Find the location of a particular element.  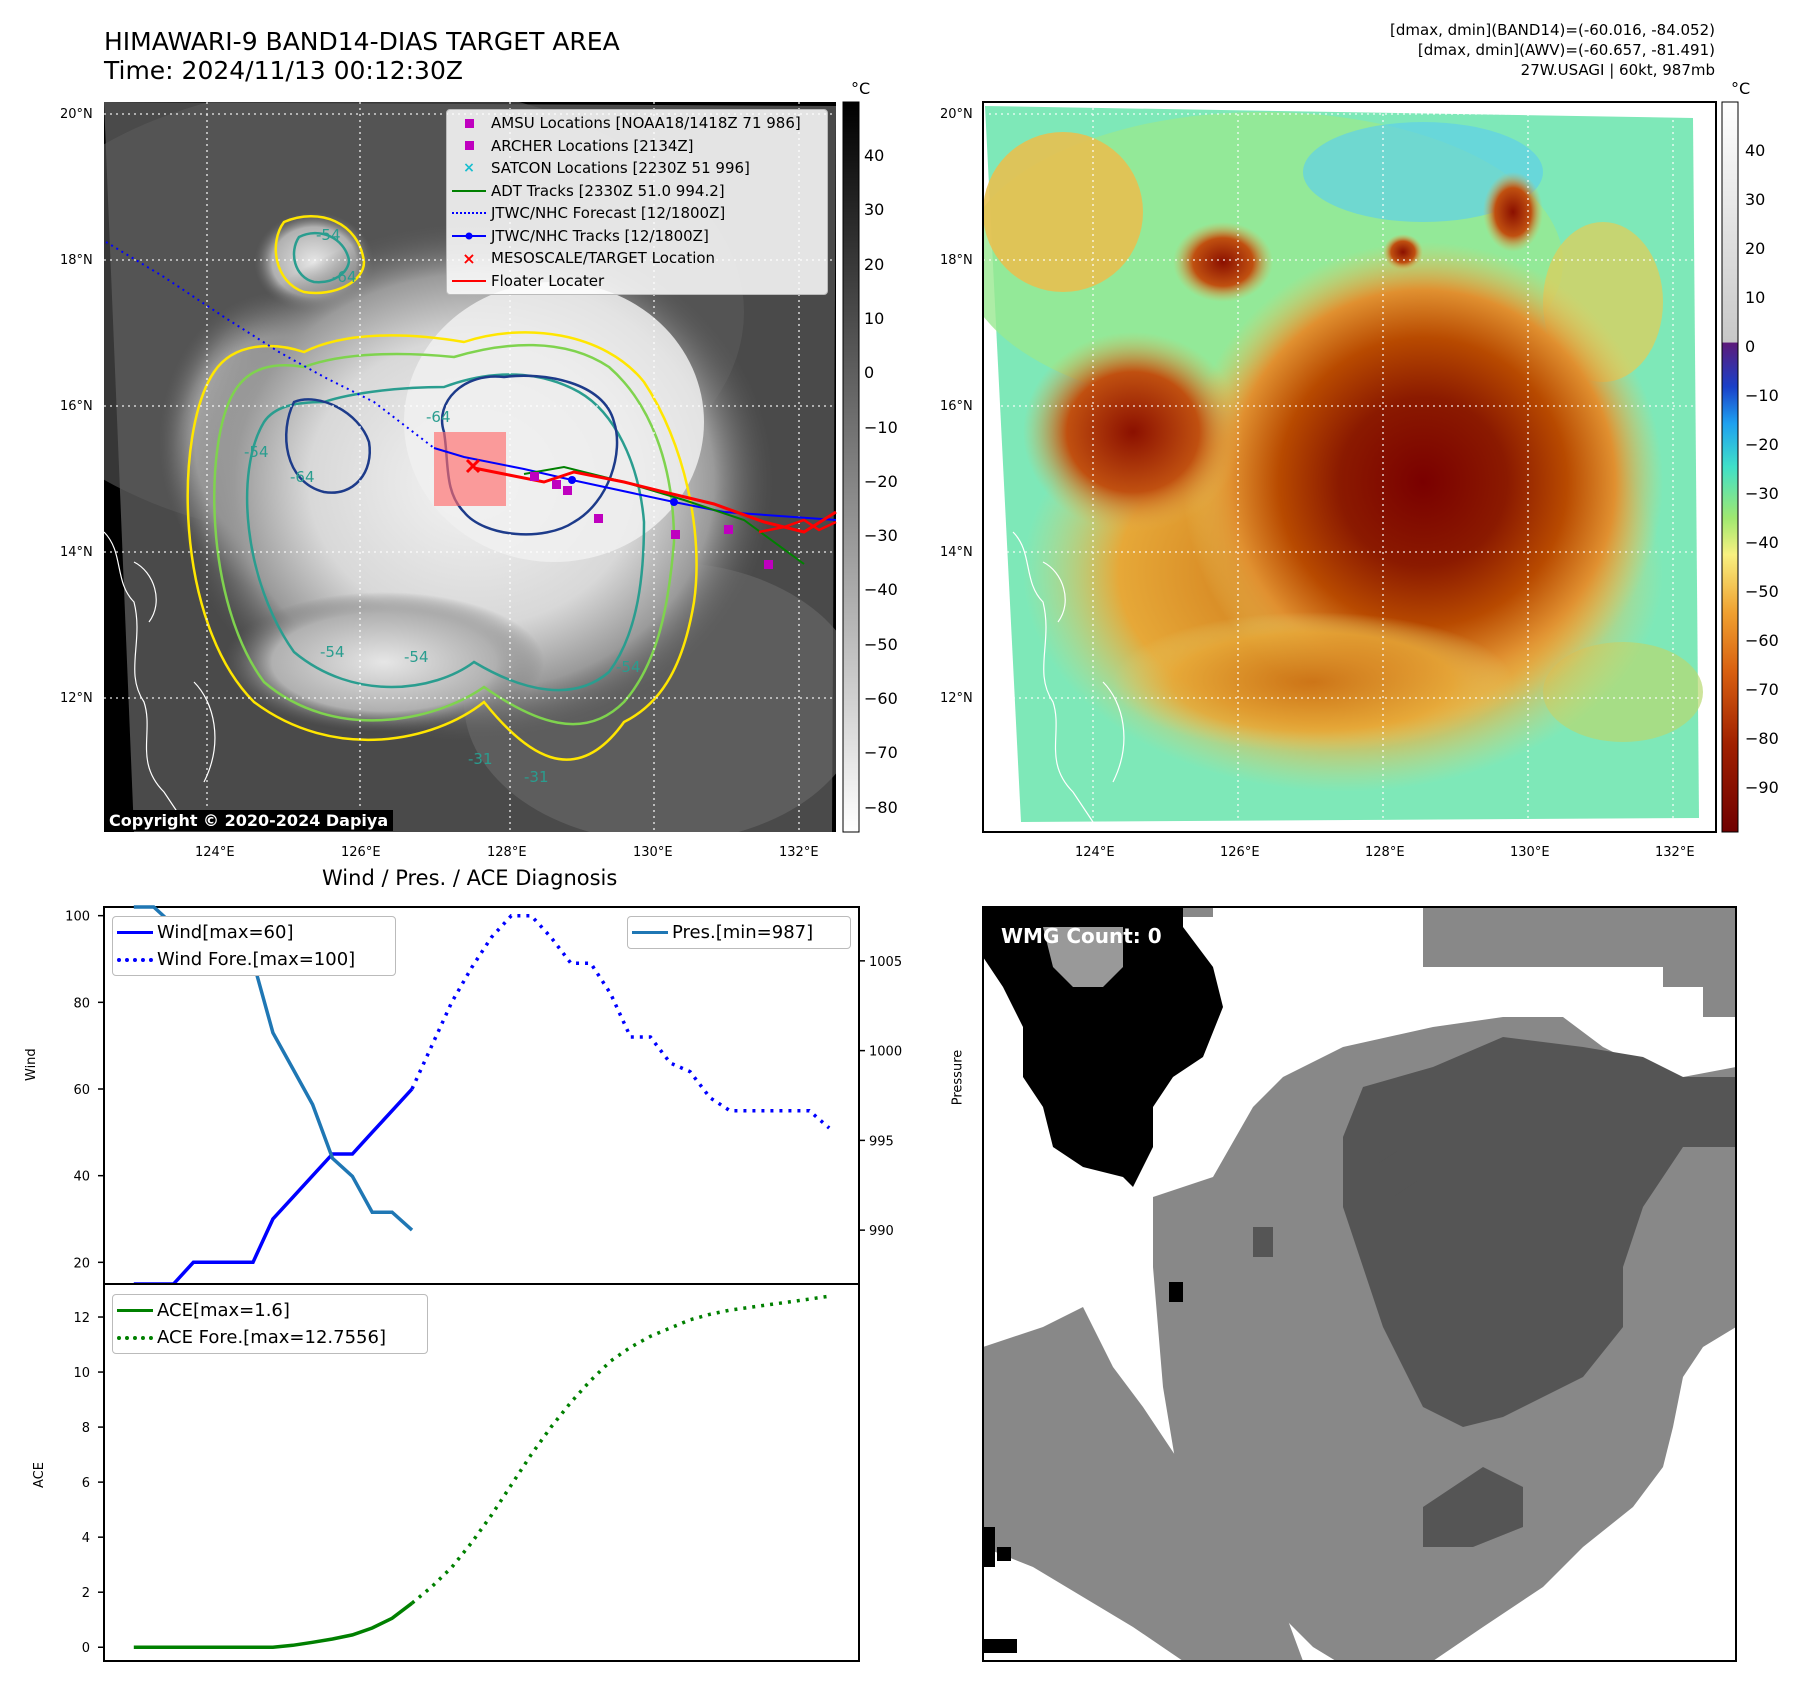

amsu-archer-markers is located at coordinates (651, 520).